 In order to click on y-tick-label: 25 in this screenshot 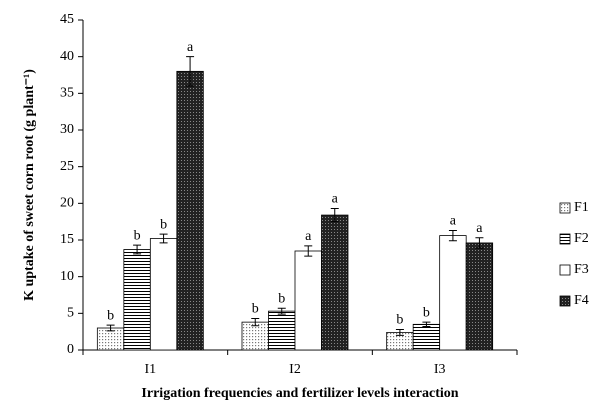, I will do `click(67, 166)`.